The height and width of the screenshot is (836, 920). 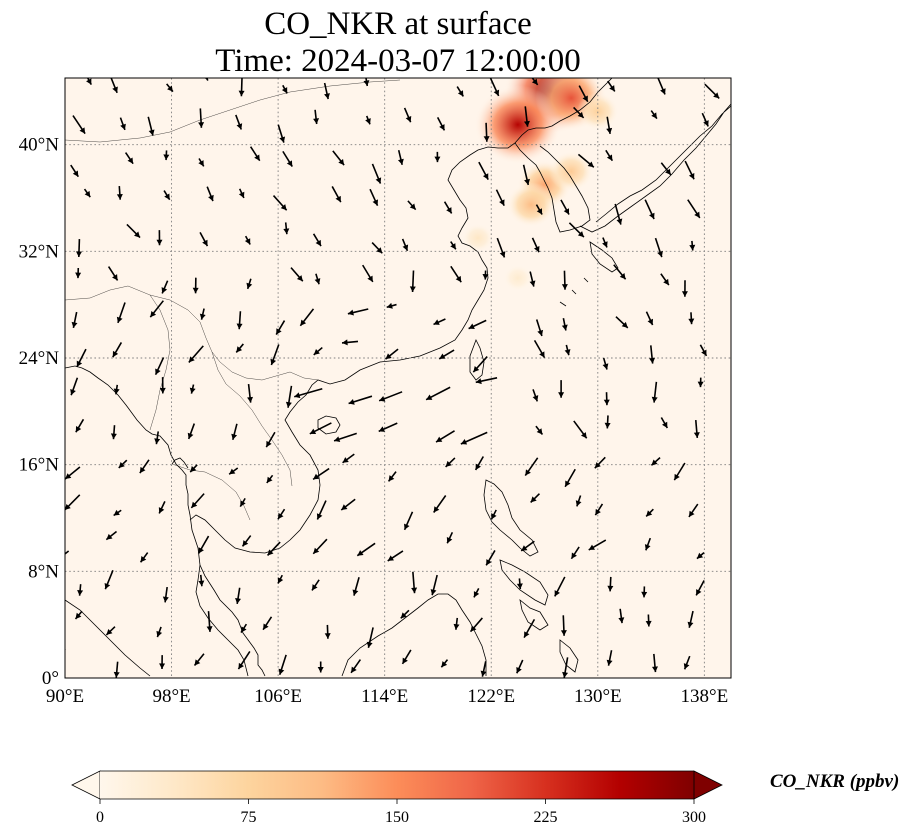 I want to click on korea-coastline, so click(x=552, y=187).